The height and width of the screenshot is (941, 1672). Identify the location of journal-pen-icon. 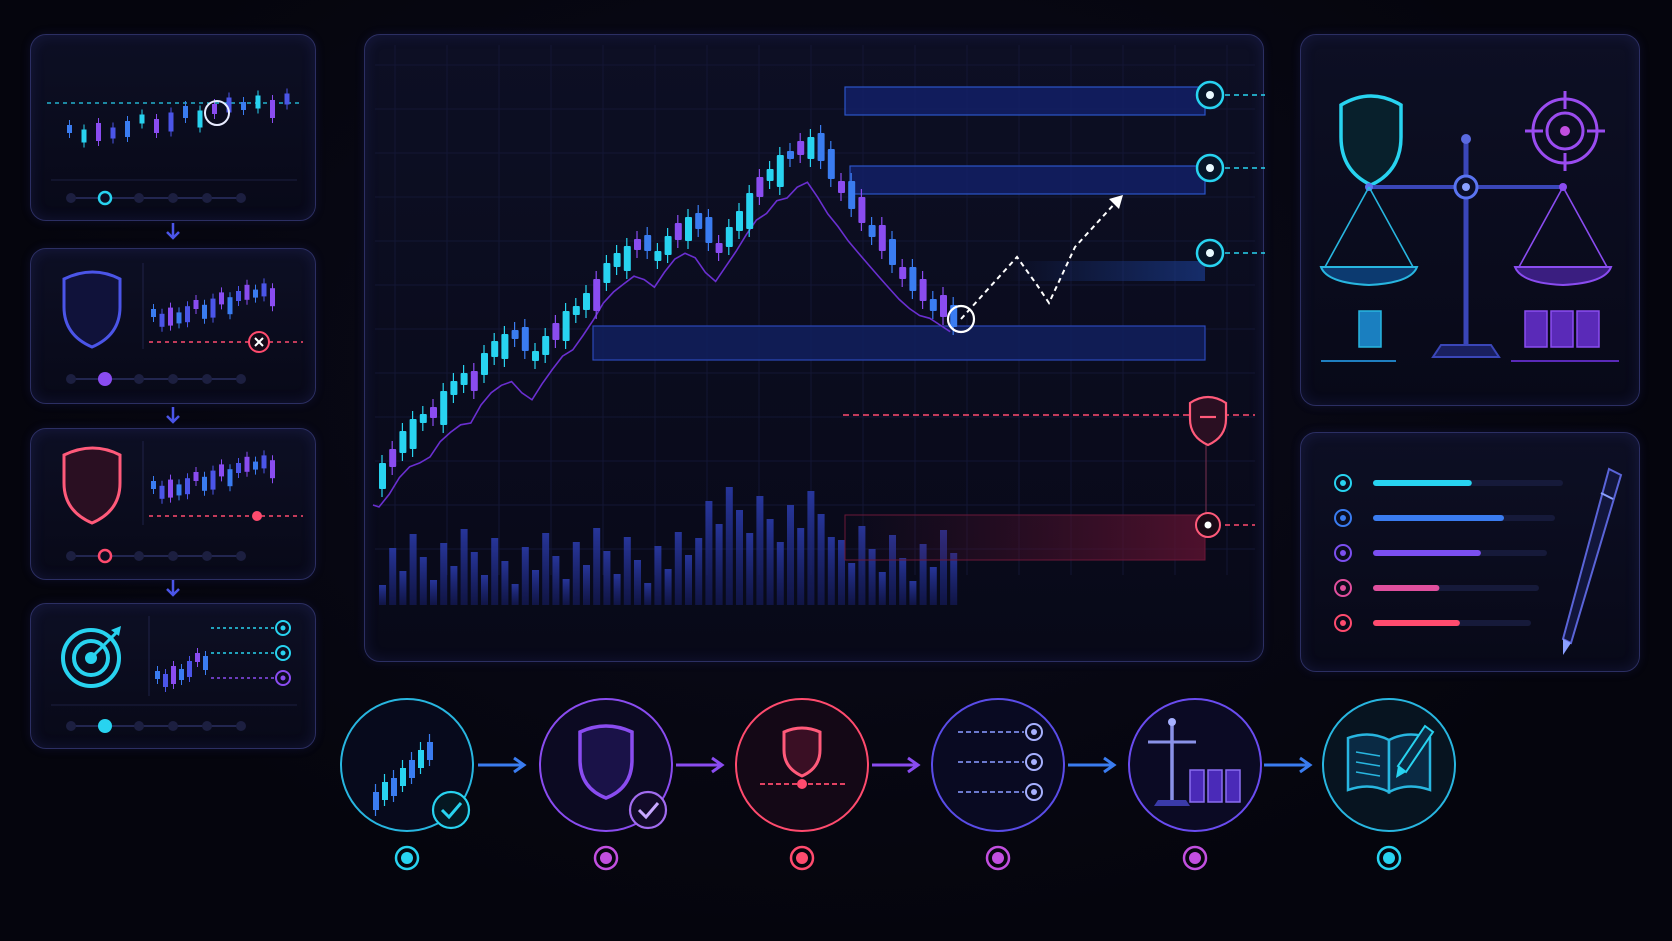
(1390, 759).